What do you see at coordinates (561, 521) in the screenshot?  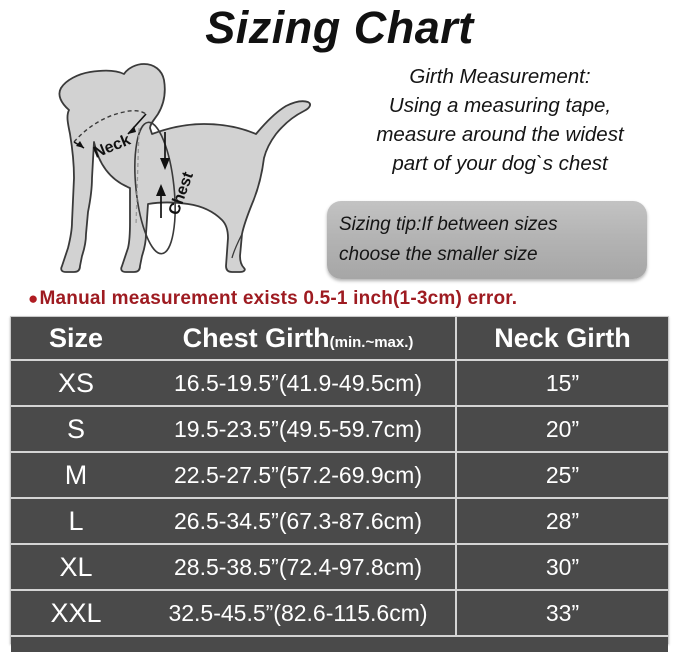 I see `cell-neck: 28”` at bounding box center [561, 521].